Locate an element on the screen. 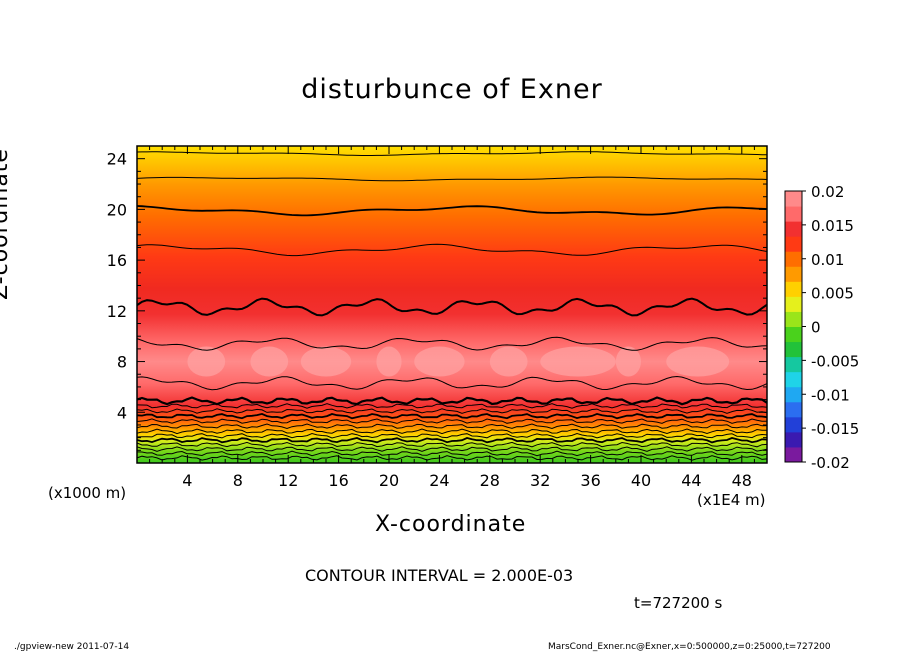 The height and width of the screenshot is (654, 904). x-axis-label: X-coordinate is located at coordinates (451, 524).